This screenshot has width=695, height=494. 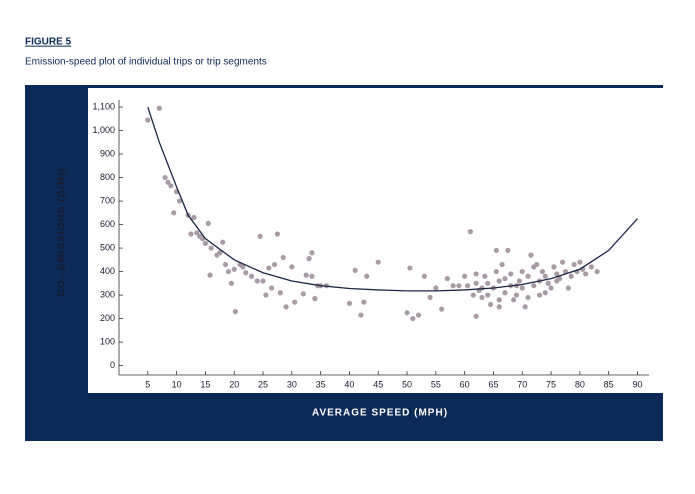 What do you see at coordinates (378, 384) in the screenshot?
I see `x-tick-label: 45` at bounding box center [378, 384].